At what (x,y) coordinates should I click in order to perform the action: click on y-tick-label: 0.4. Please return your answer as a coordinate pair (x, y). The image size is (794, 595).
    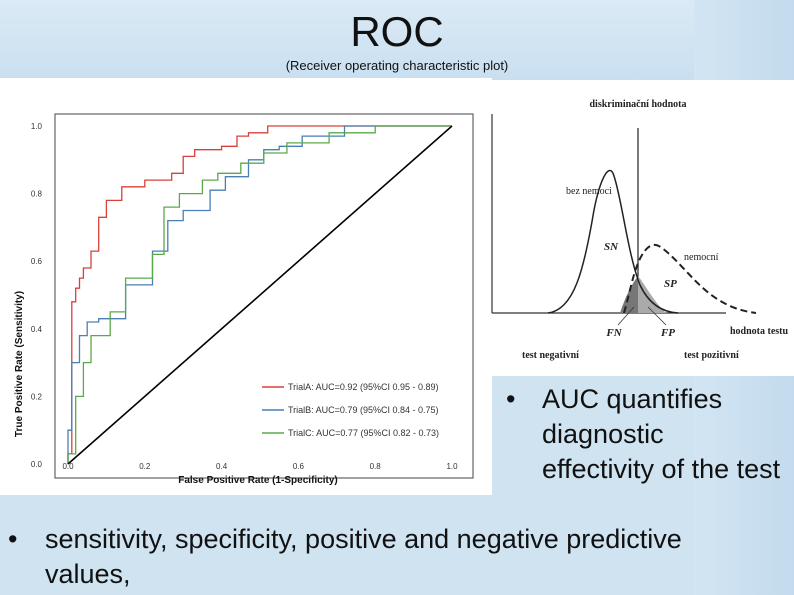
    Looking at the image, I should click on (37, 329).